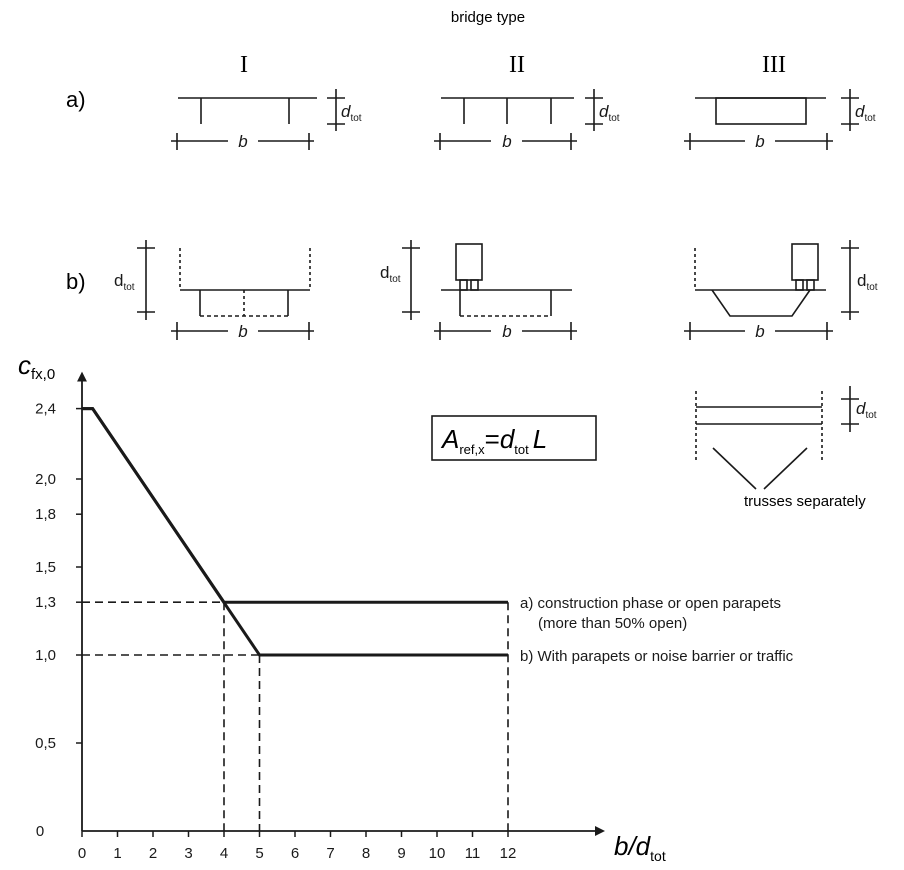 The width and height of the screenshot is (904, 870). What do you see at coordinates (45, 514) in the screenshot?
I see `y-tick-label: 1,8` at bounding box center [45, 514].